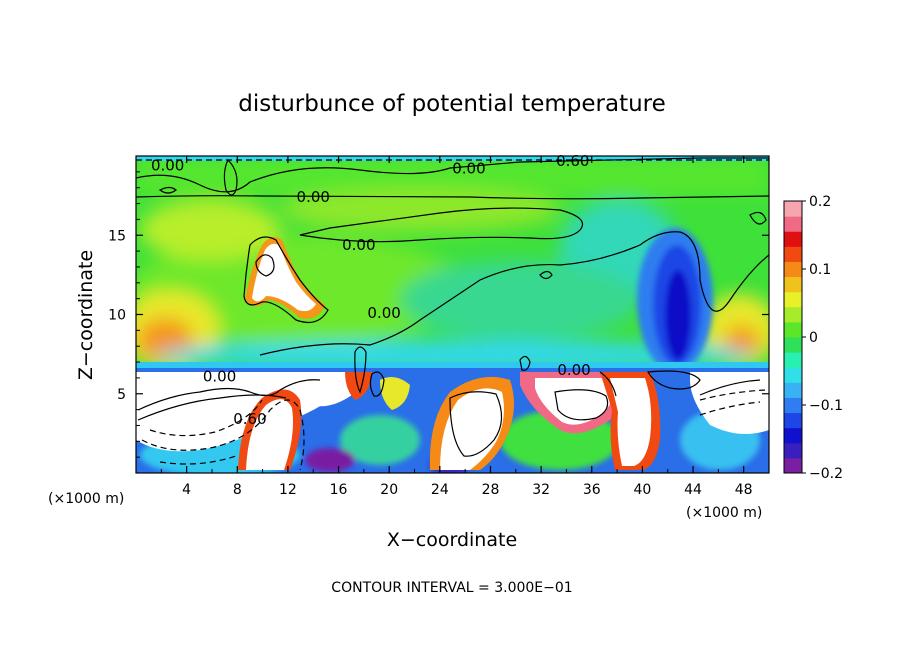 The width and height of the screenshot is (904, 654). What do you see at coordinates (117, 316) in the screenshot?
I see `y-tick-label: 10` at bounding box center [117, 316].